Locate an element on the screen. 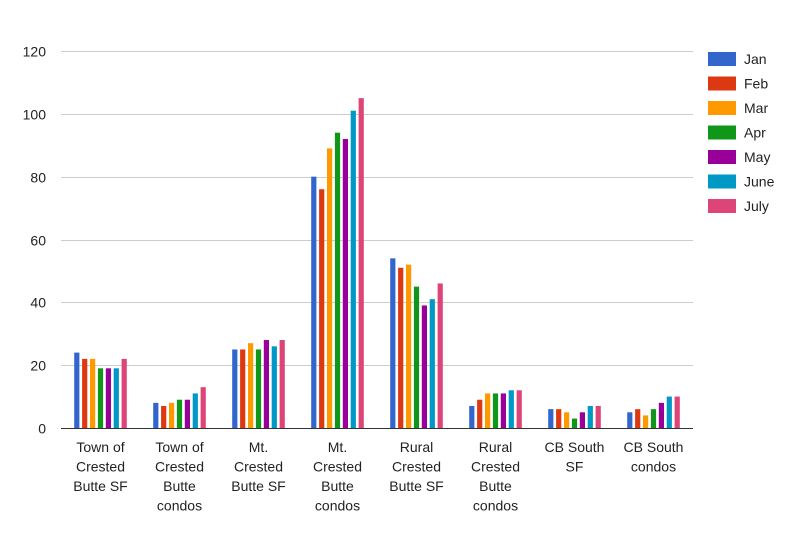 This screenshot has width=800, height=540. y-tick-label: 20 is located at coordinates (38, 366).